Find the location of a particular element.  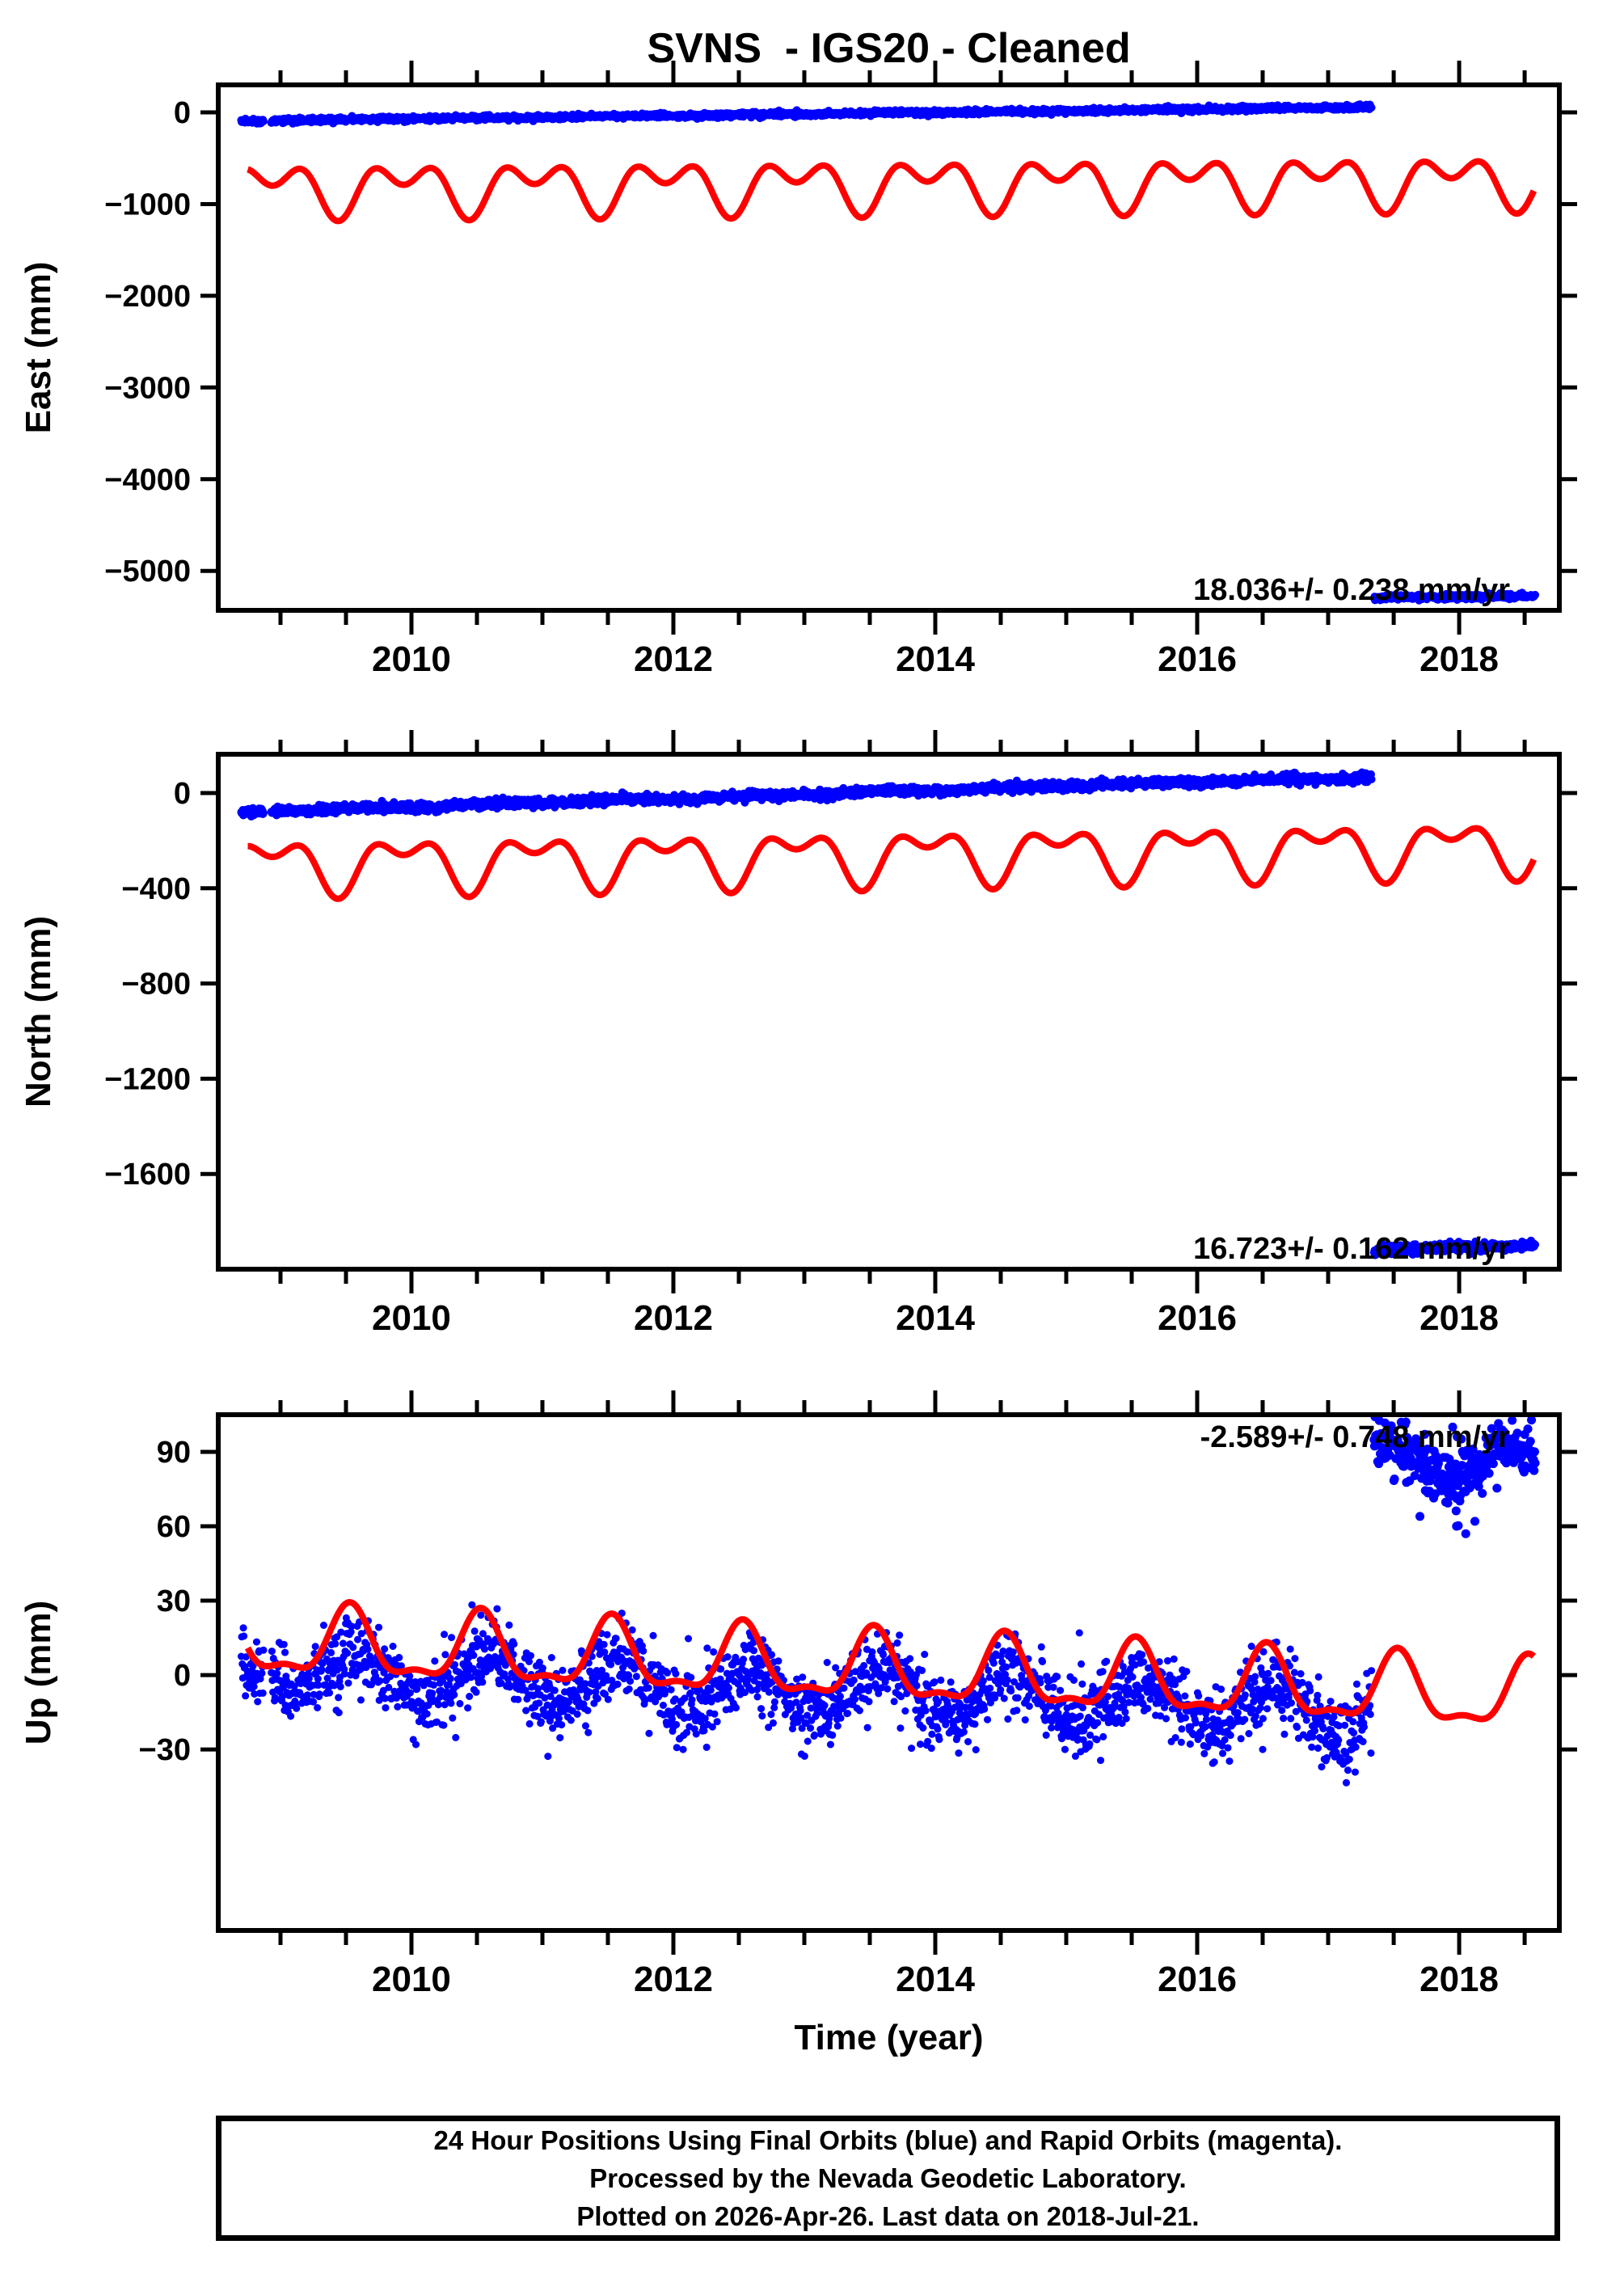

east-ytick-label: −4000 is located at coordinates (147, 480).